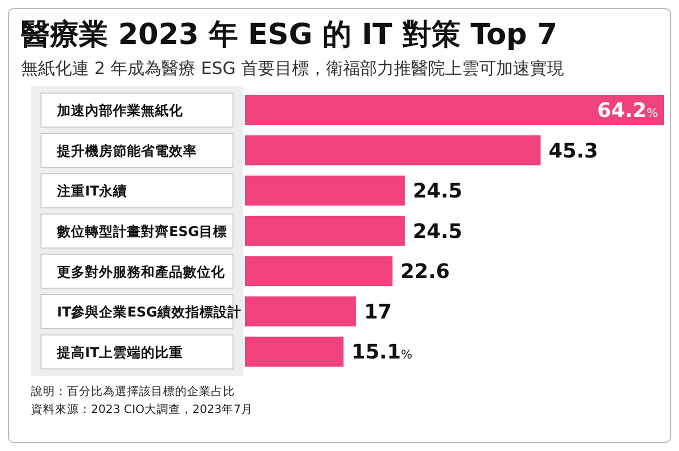 Image resolution: width=679 pixels, height=451 pixels. Describe the element at coordinates (627, 110) in the screenshot. I see `data-label: 64.2%` at that location.